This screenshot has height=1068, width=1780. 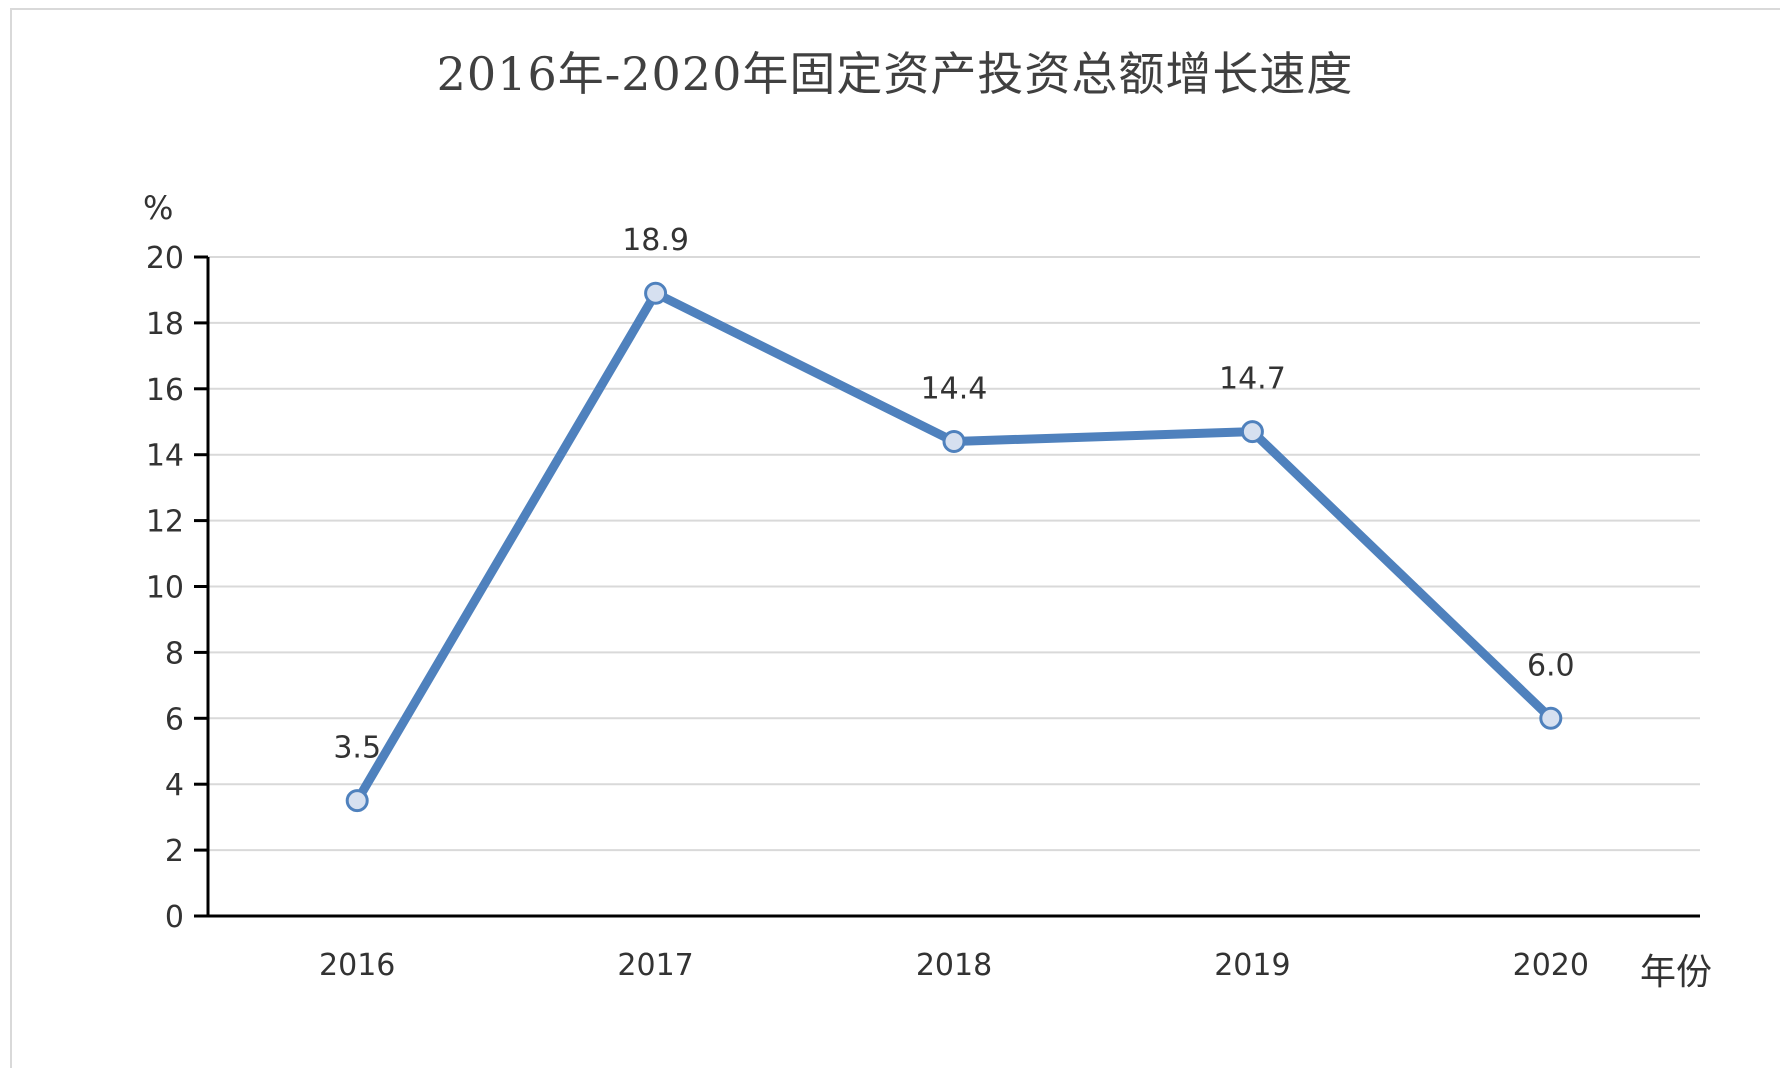 I want to click on y-axis-label: %, so click(x=158, y=208).